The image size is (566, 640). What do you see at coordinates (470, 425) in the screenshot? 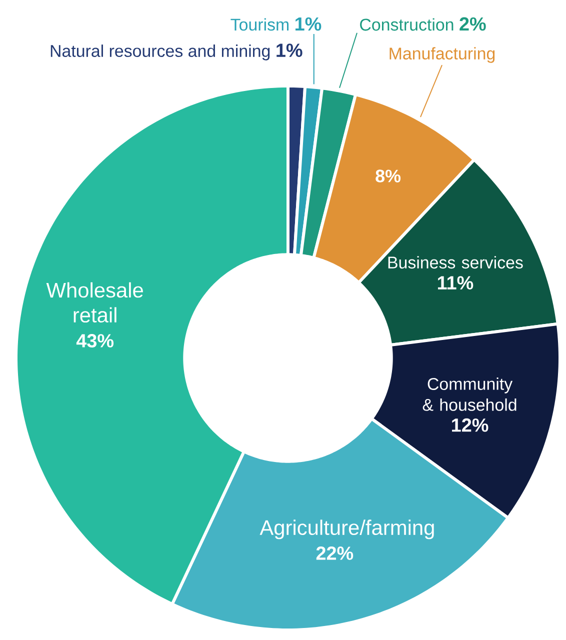
I see `data-label: 12%` at bounding box center [470, 425].